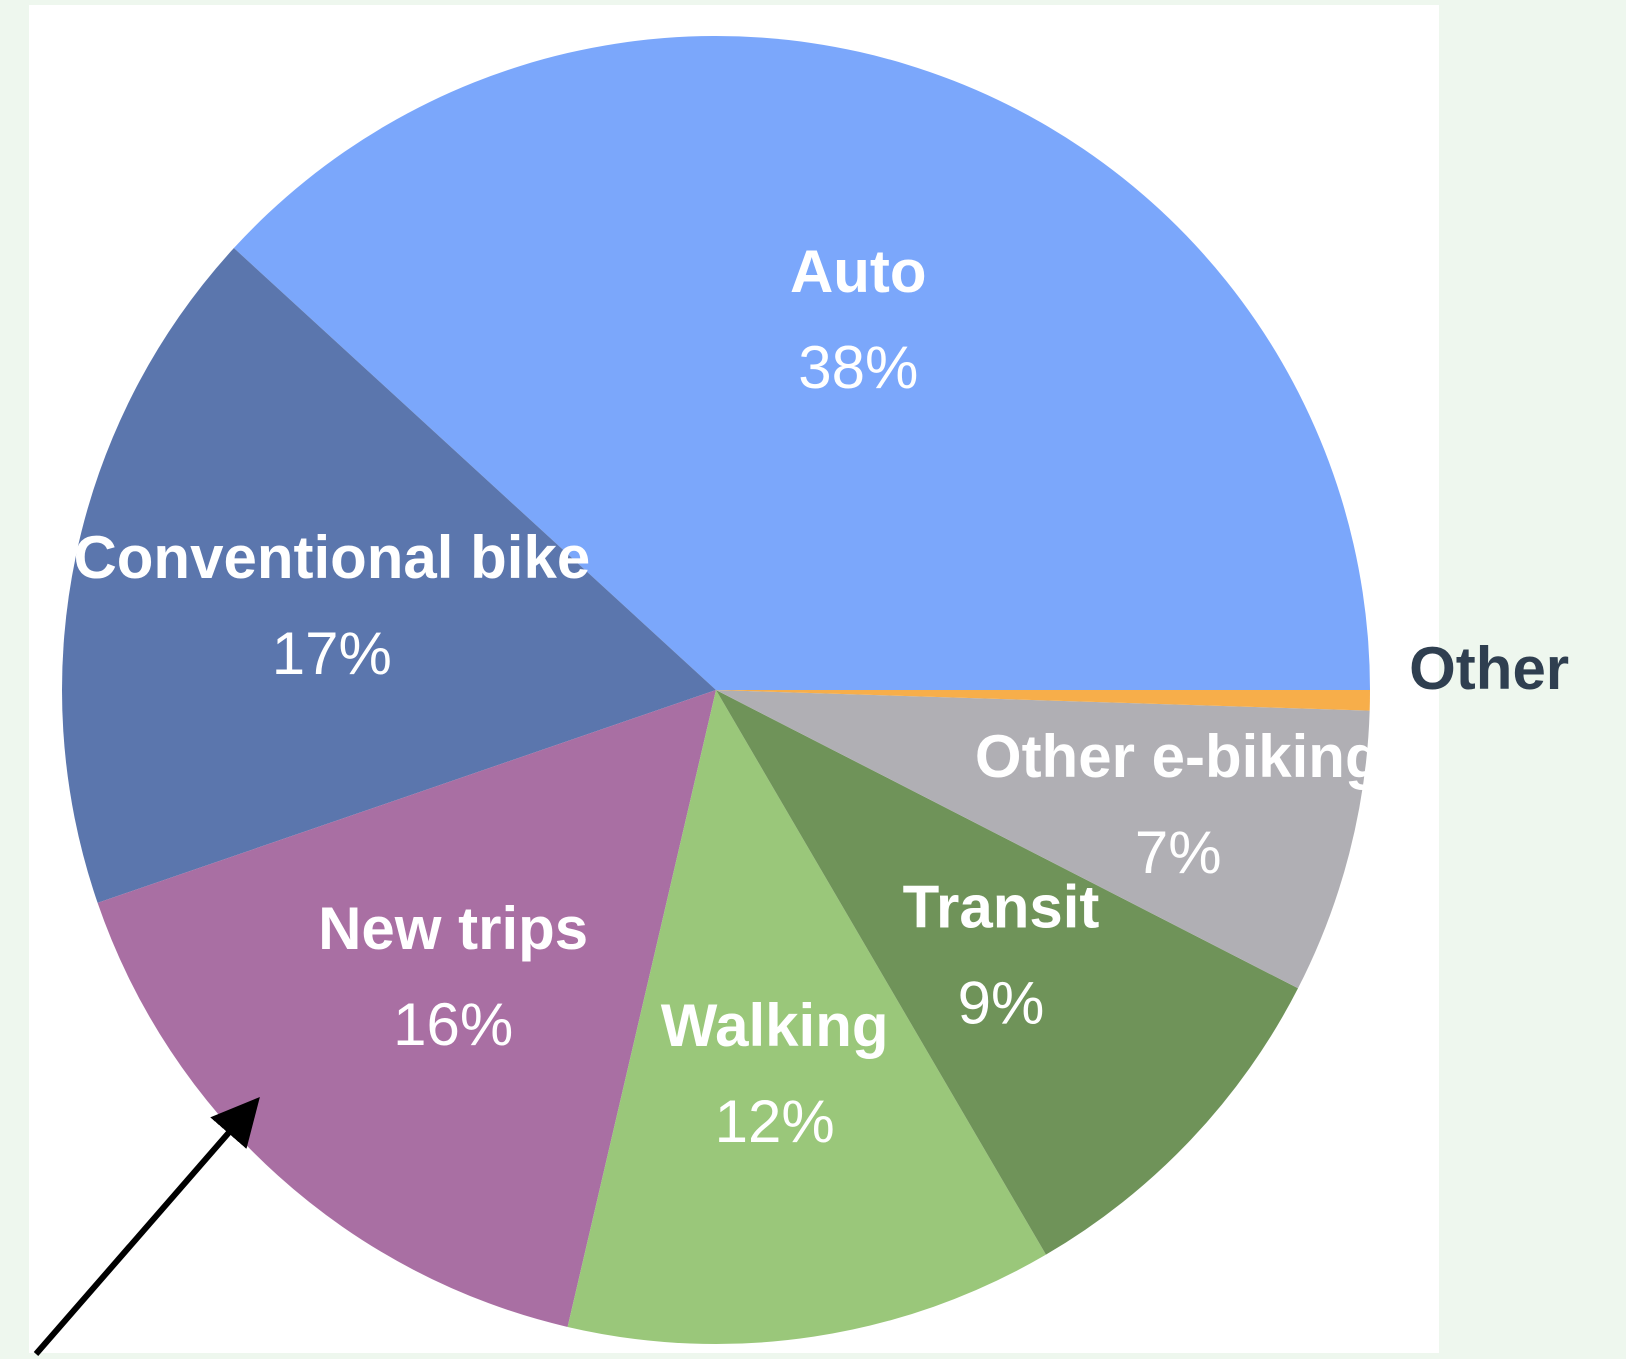 The height and width of the screenshot is (1359, 1626). What do you see at coordinates (775, 1025) in the screenshot?
I see `slice-label: Walking` at bounding box center [775, 1025].